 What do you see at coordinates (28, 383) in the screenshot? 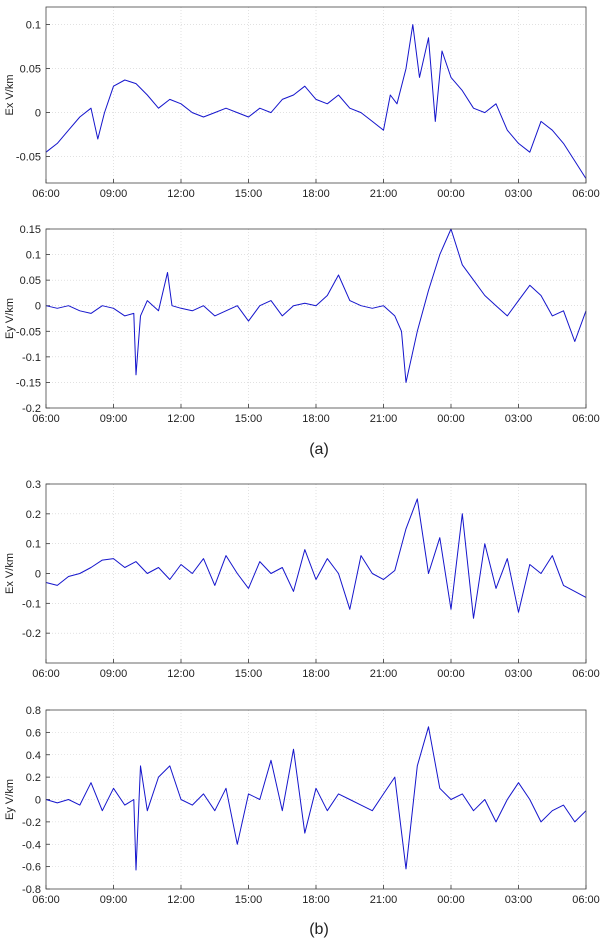
I see `y-tick-label: -0.15` at bounding box center [28, 383].